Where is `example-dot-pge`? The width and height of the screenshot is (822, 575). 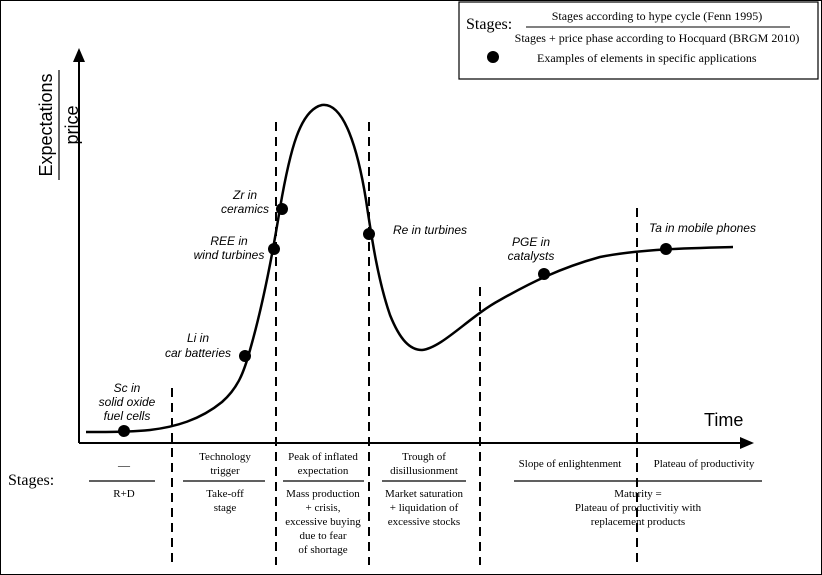
example-dot-pge is located at coordinates (544, 274).